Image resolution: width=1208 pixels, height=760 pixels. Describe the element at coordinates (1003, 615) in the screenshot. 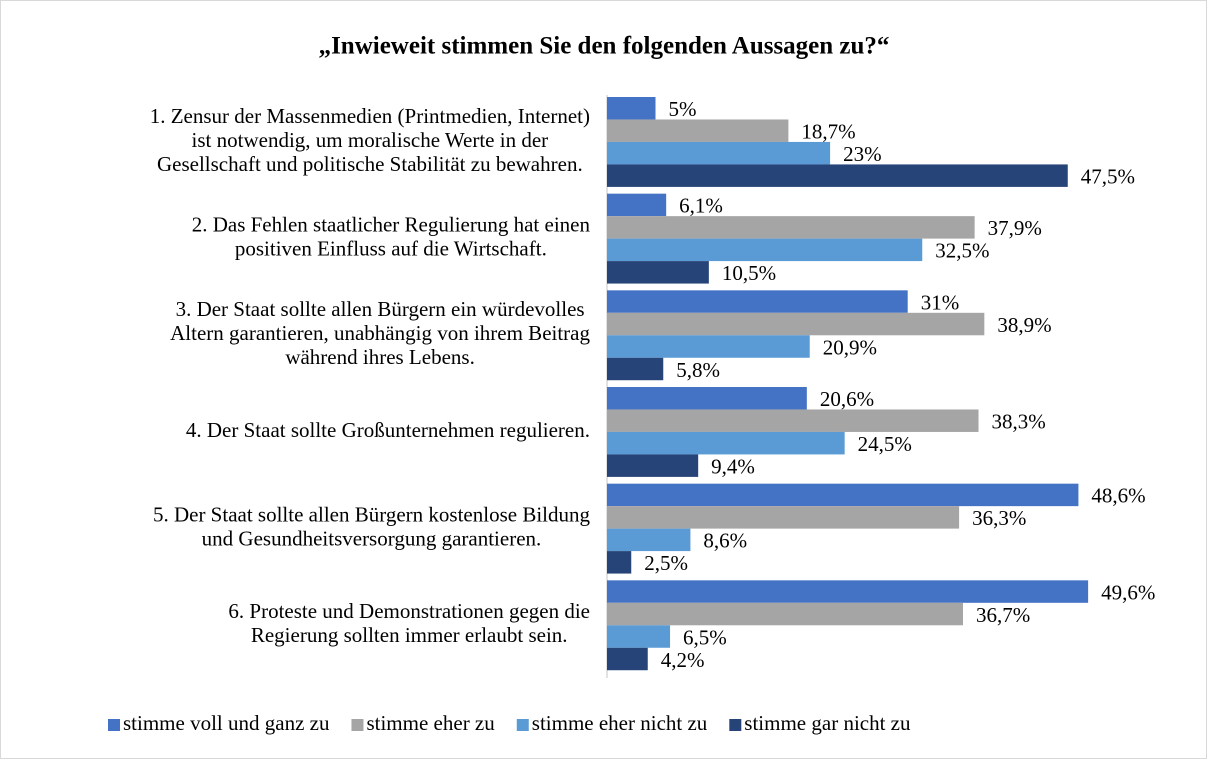

I see `value-label: 36,7%` at that location.